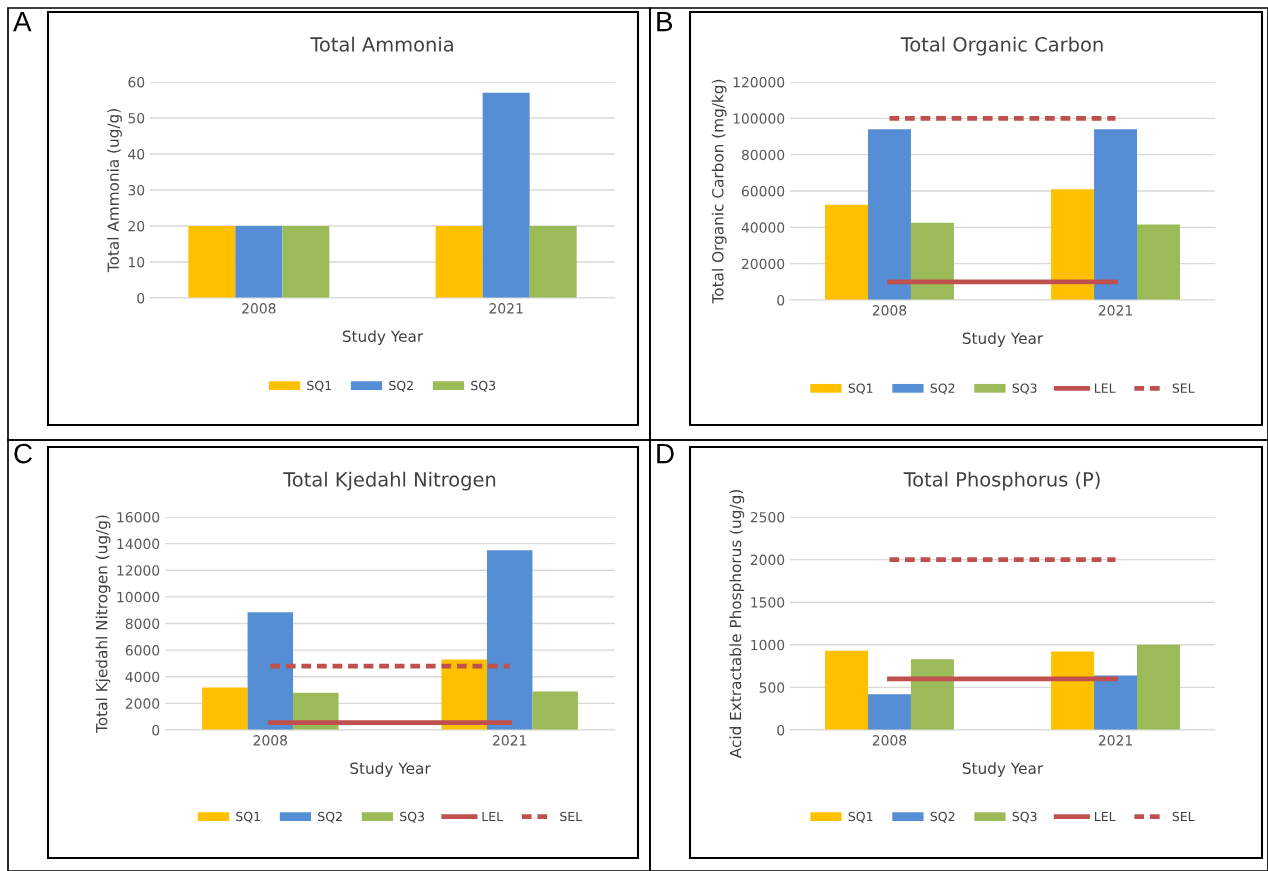  What do you see at coordinates (142, 677) in the screenshot?
I see `y-tick-label: 4000` at bounding box center [142, 677].